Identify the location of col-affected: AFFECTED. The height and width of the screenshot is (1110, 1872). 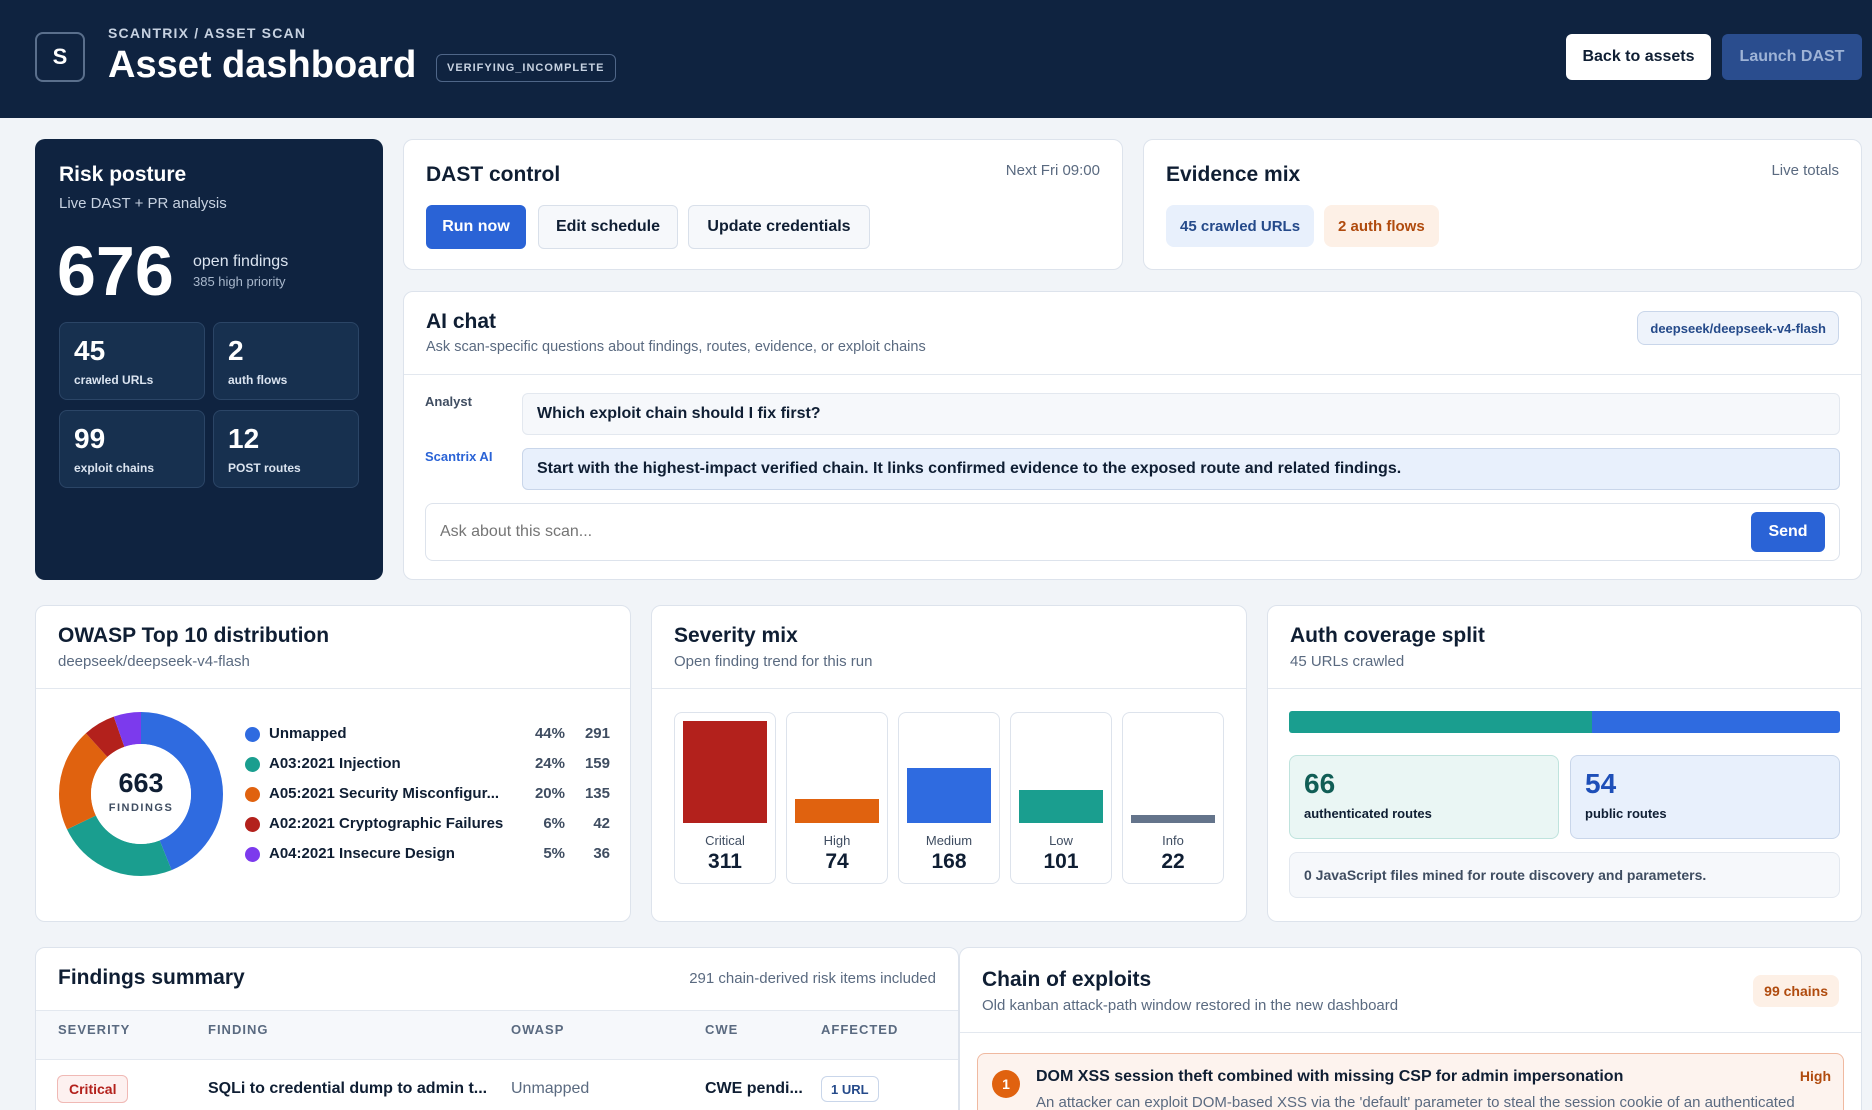
(860, 1029).